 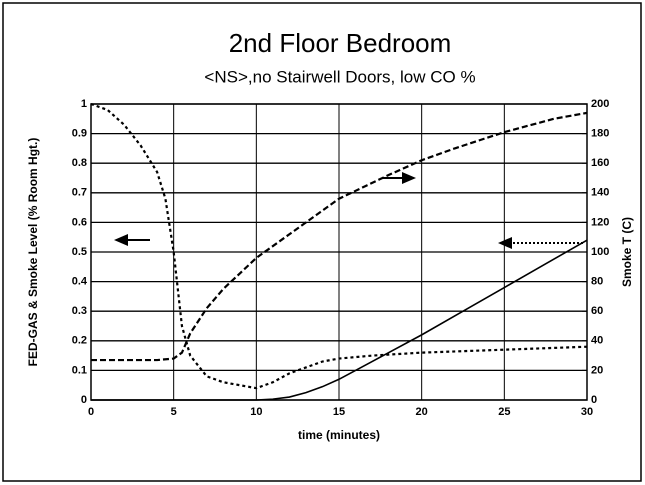 I want to click on y2-tick-label: 140, so click(x=600, y=193).